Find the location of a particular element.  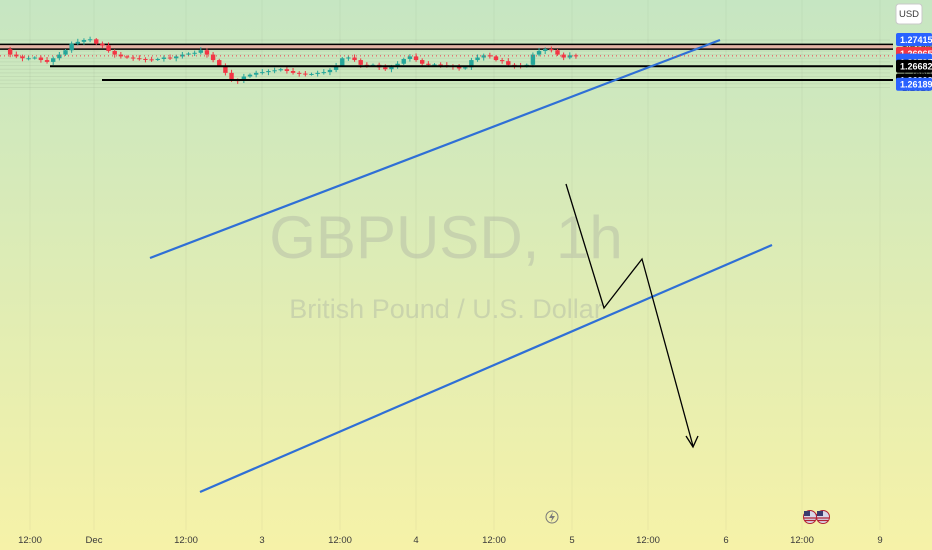

symbol-watermark: GBPUSD, 1h British Pound / U.S. Dollar is located at coordinates (445, 264).